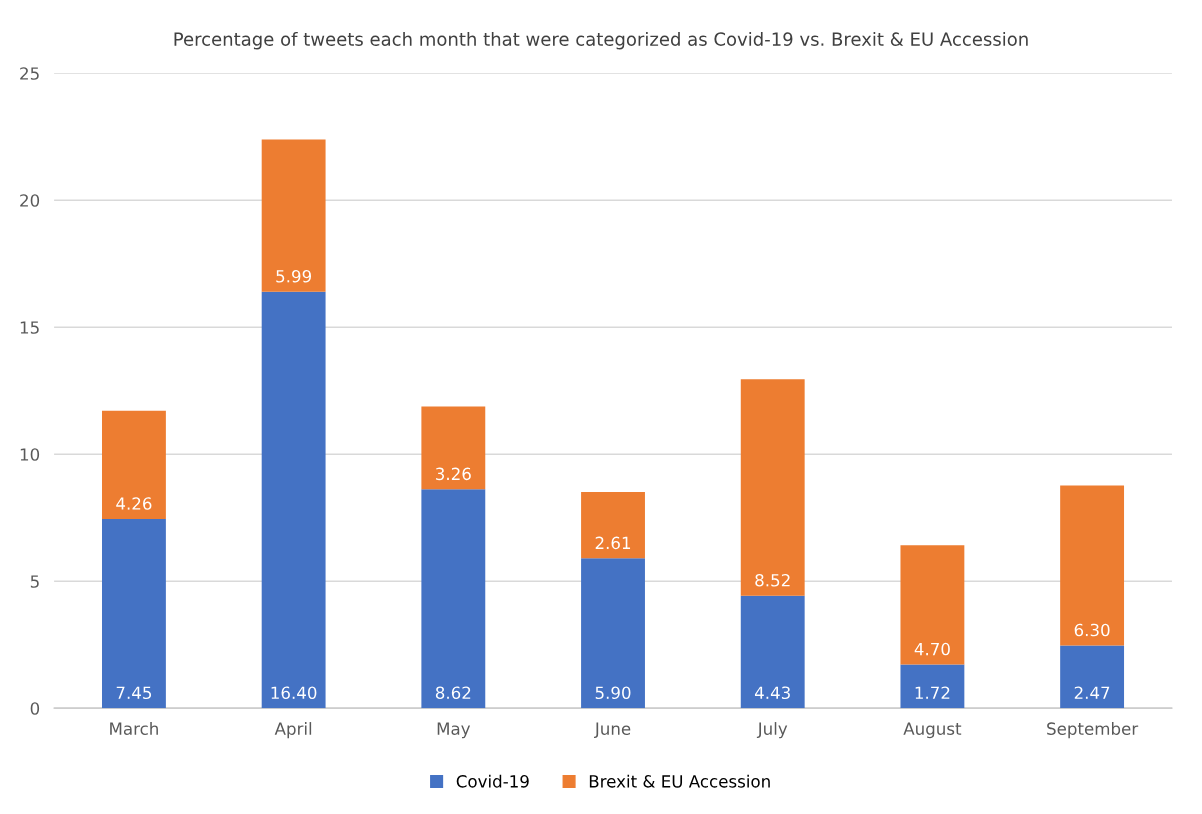 The width and height of the screenshot is (1202, 814). Describe the element at coordinates (454, 730) in the screenshot. I see `x-tick-label: May` at that location.